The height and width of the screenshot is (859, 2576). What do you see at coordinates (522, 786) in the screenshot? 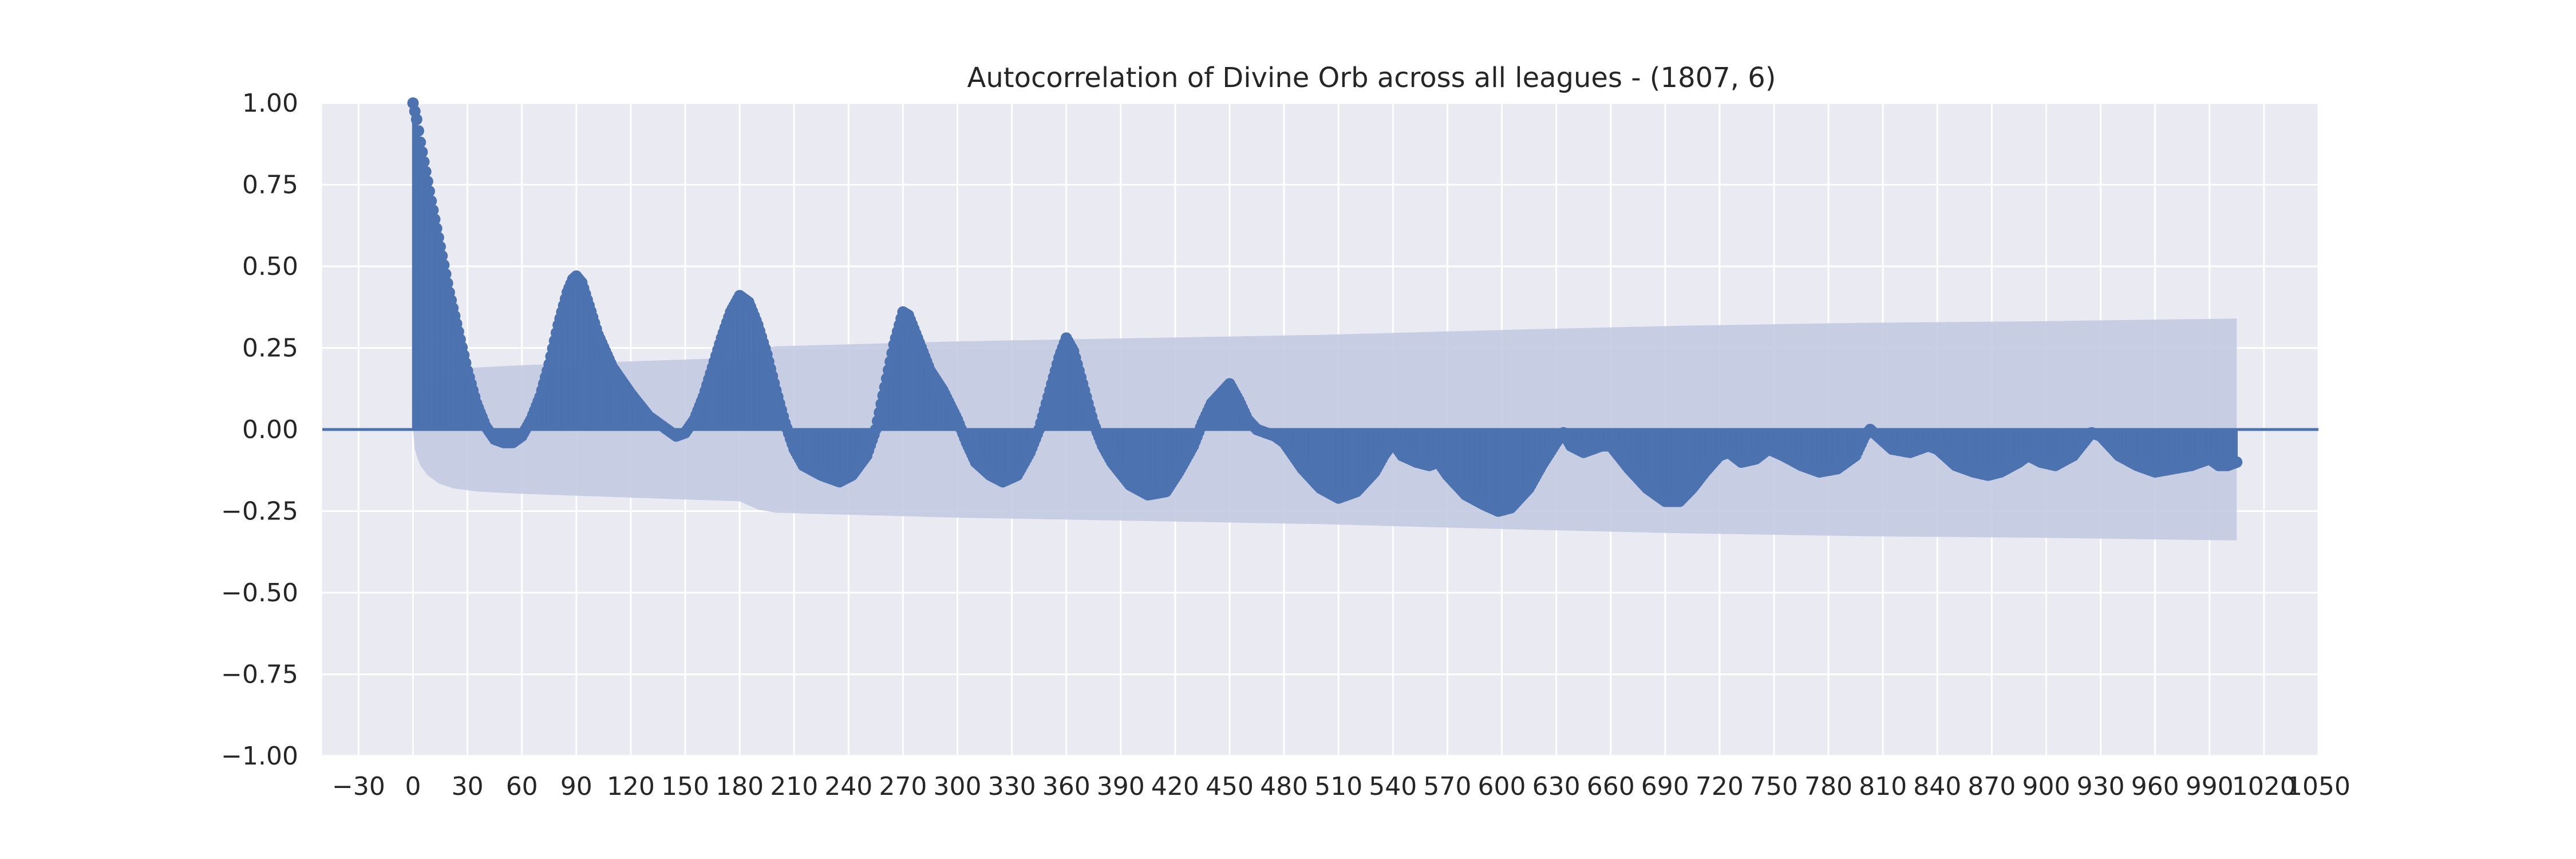
I see `x-tick-label: 60` at bounding box center [522, 786].